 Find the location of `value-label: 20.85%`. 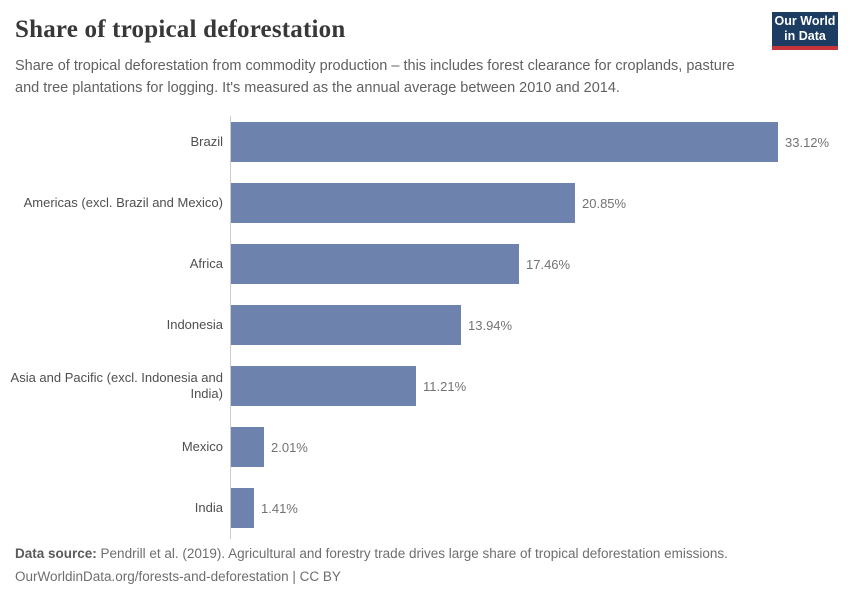

value-label: 20.85% is located at coordinates (604, 203).